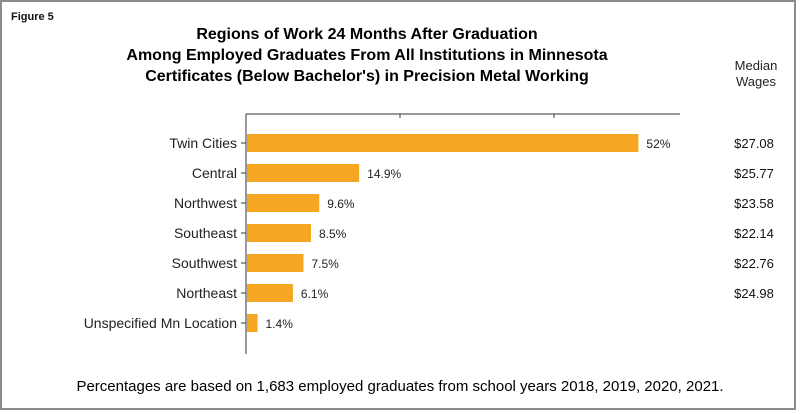 Image resolution: width=800 pixels, height=414 pixels. Describe the element at coordinates (384, 174) in the screenshot. I see `data-label-2: 14.9%` at that location.